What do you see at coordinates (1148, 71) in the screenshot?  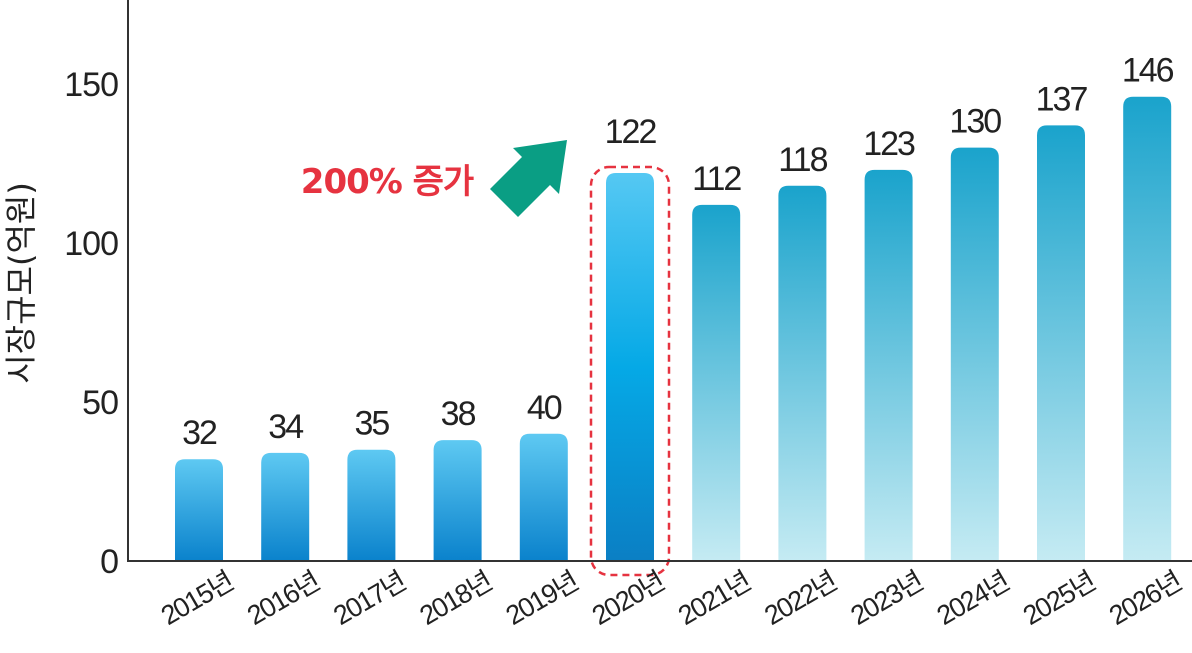 I see `data-label: 146` at bounding box center [1148, 71].